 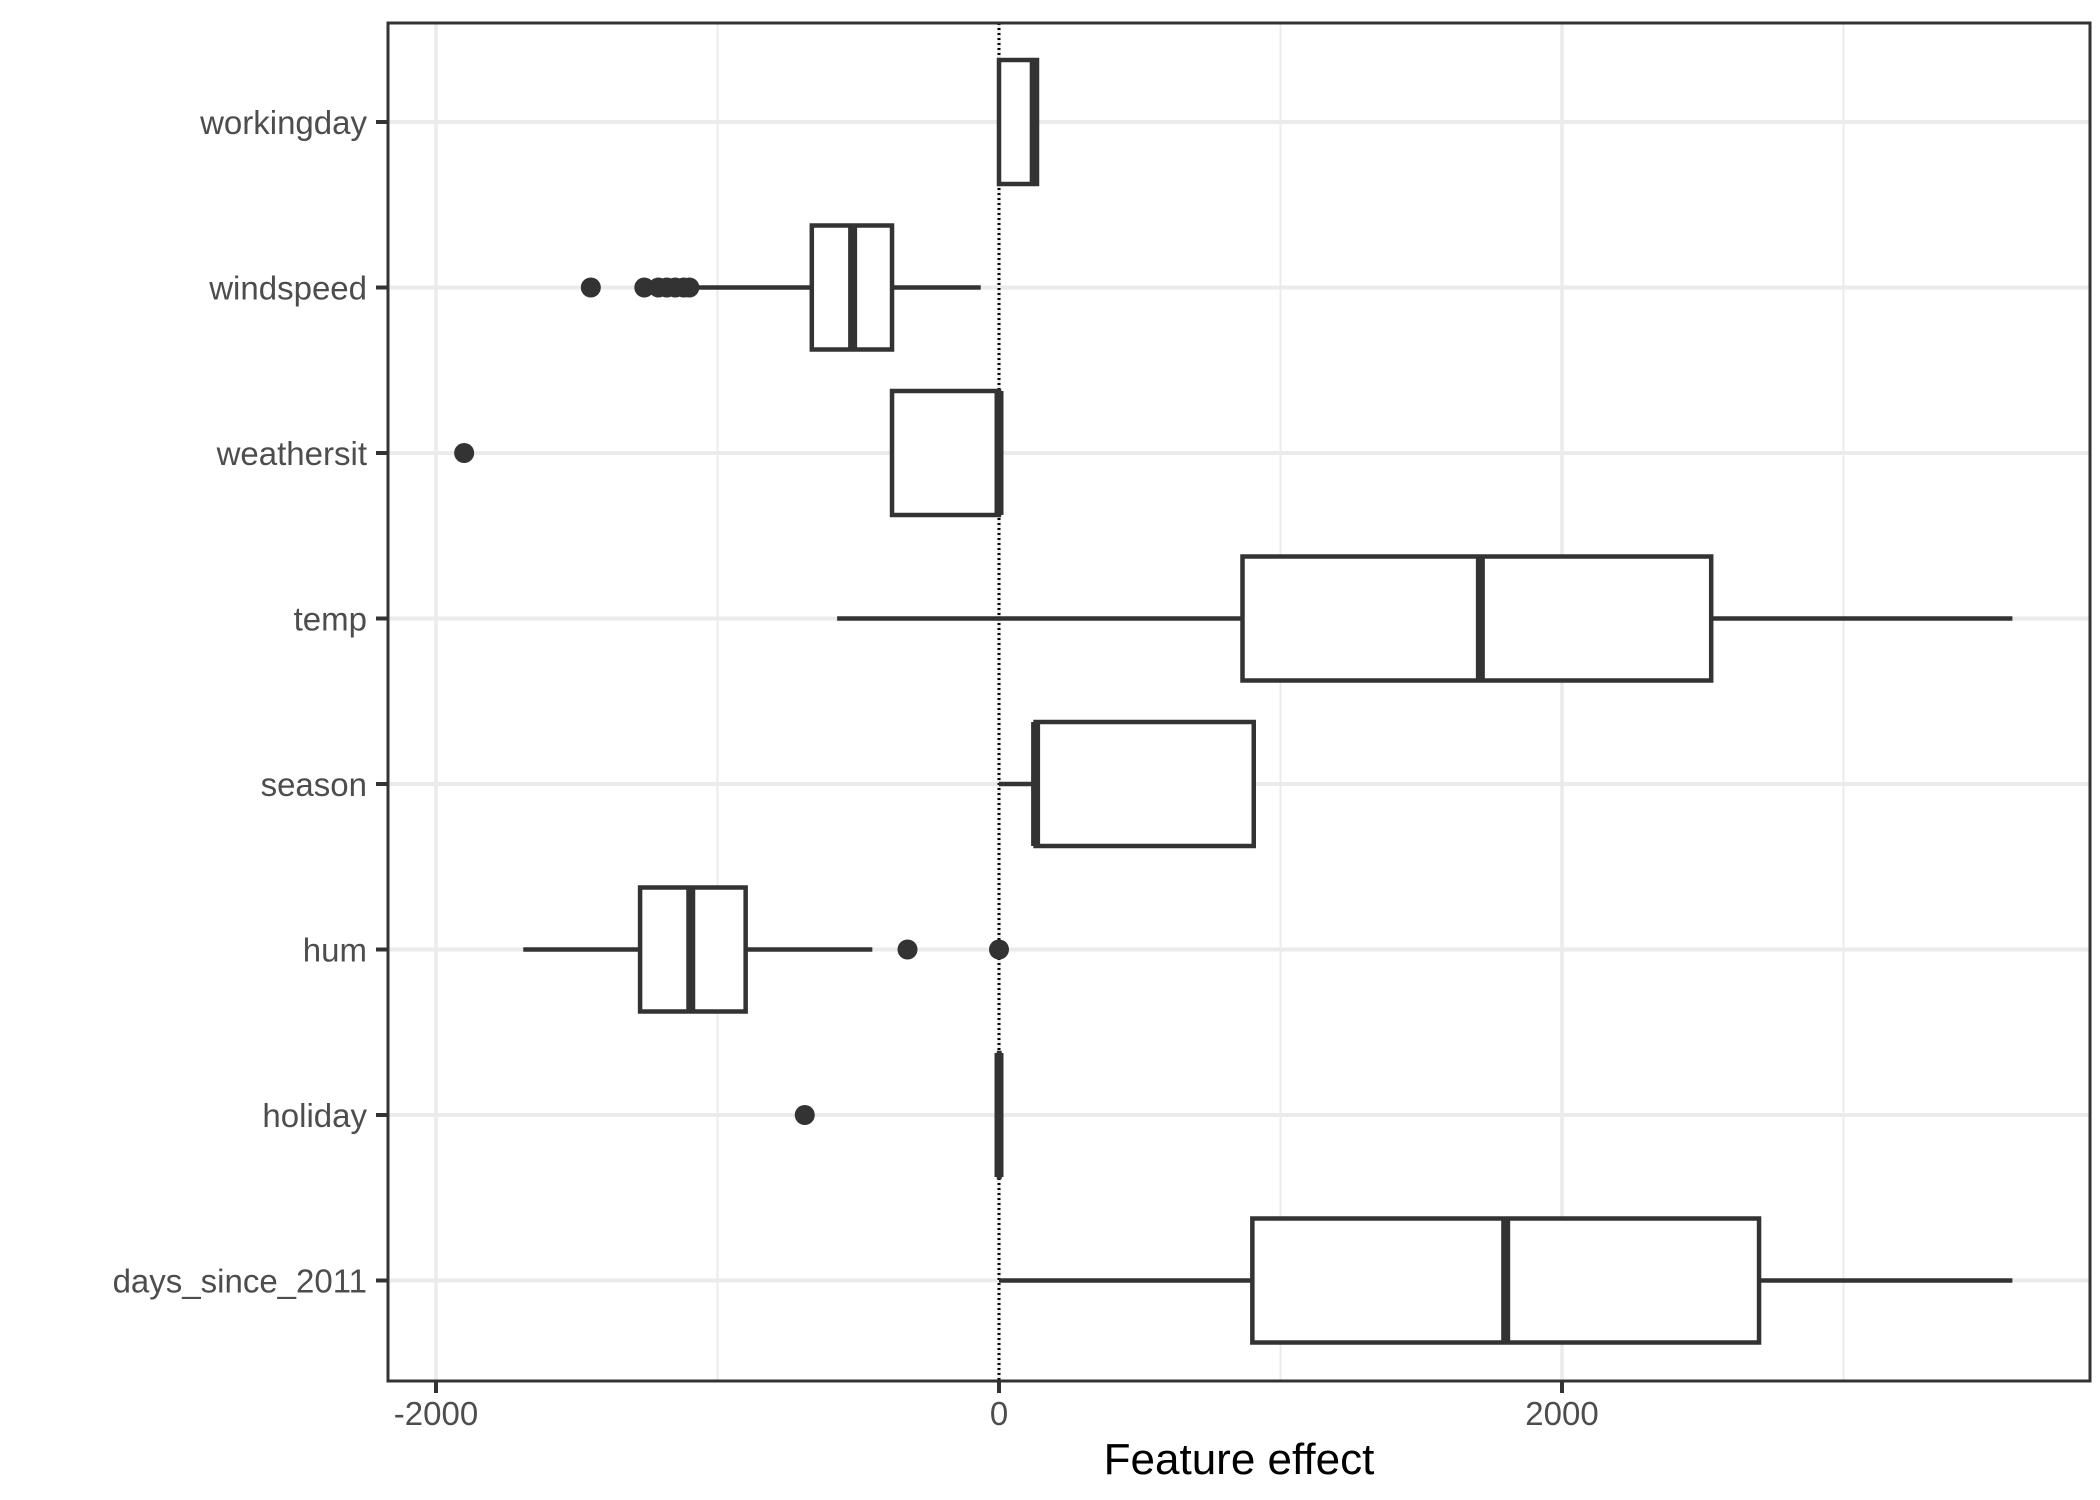 I want to click on y-tick-label: season, so click(x=314, y=784).